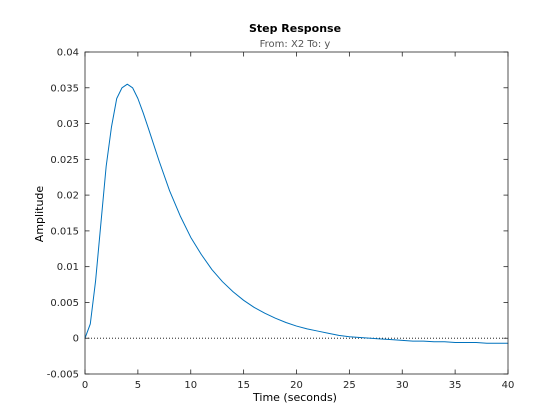 This screenshot has width=560, height=420. Describe the element at coordinates (295, 28) in the screenshot. I see `chart-title: Step Response` at that location.